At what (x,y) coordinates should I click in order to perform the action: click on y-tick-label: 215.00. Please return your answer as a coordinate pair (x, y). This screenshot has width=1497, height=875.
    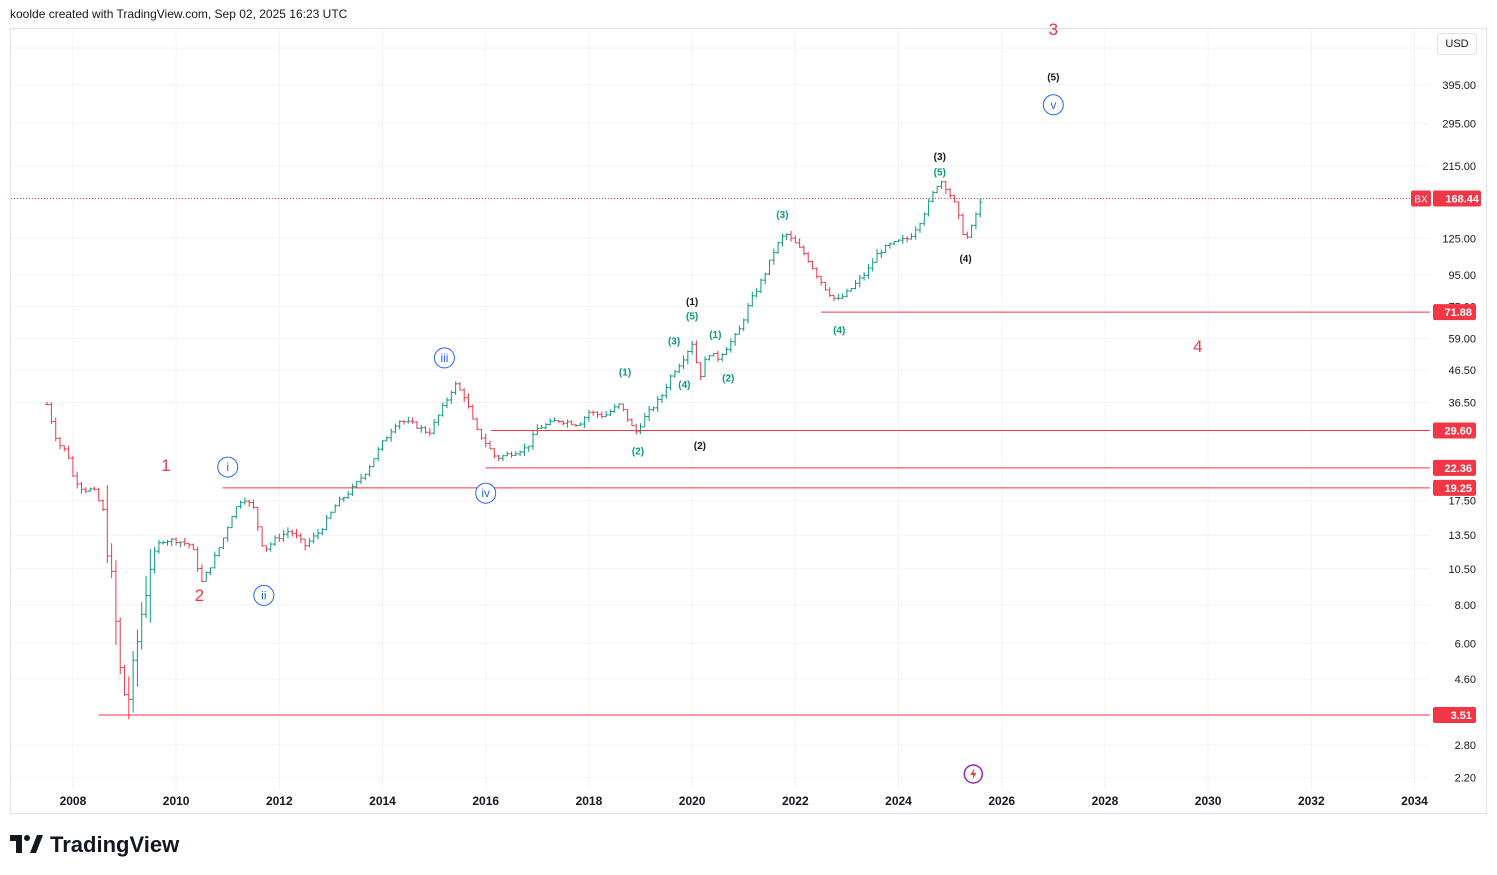
    Looking at the image, I should click on (1459, 167).